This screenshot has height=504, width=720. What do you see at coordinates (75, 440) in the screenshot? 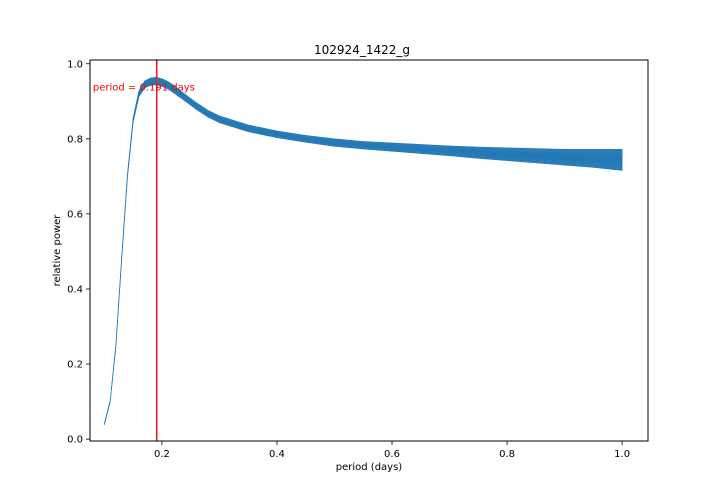
I see `y-tick-label: 0.0` at bounding box center [75, 440].